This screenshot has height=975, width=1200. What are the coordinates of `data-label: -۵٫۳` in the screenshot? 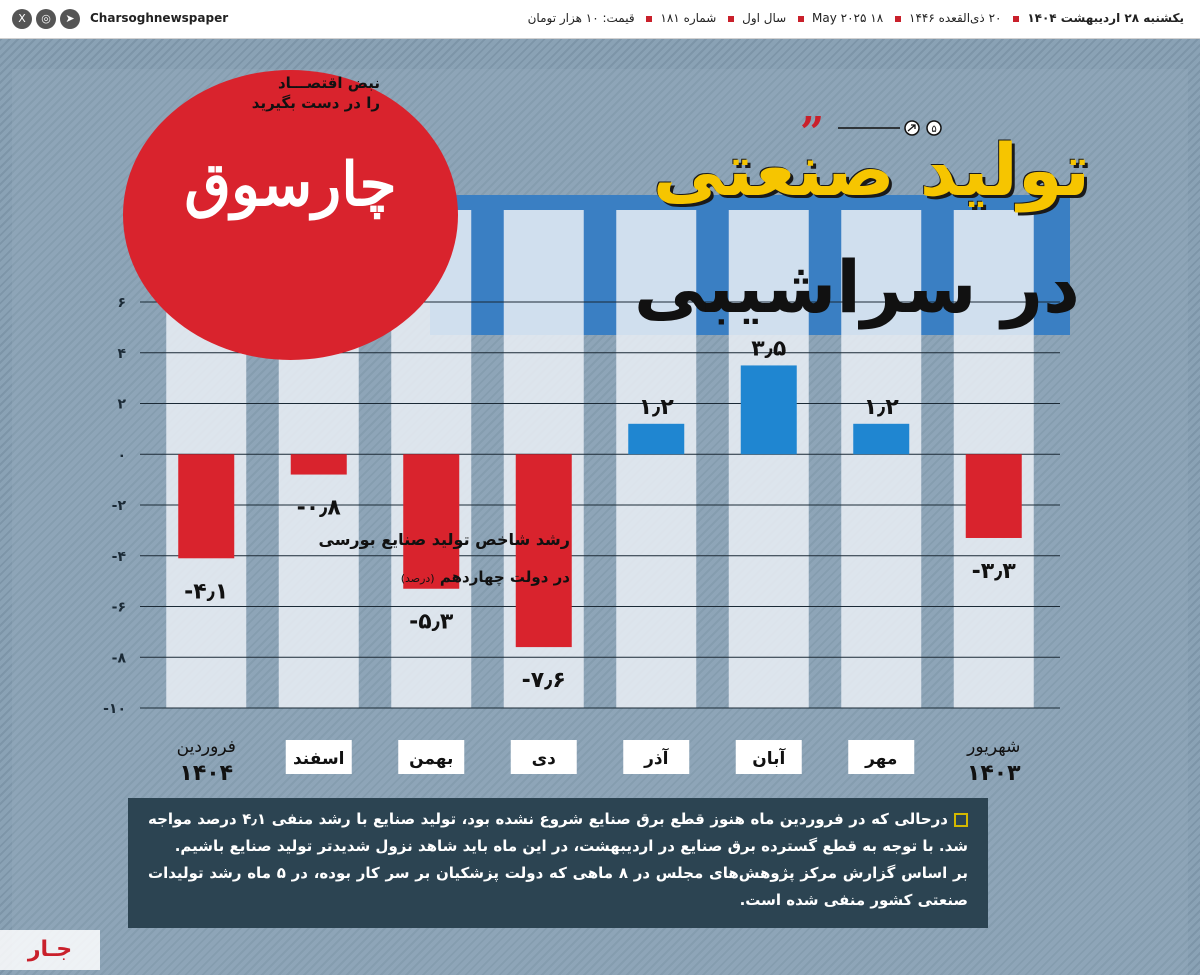 It's located at (431, 622).